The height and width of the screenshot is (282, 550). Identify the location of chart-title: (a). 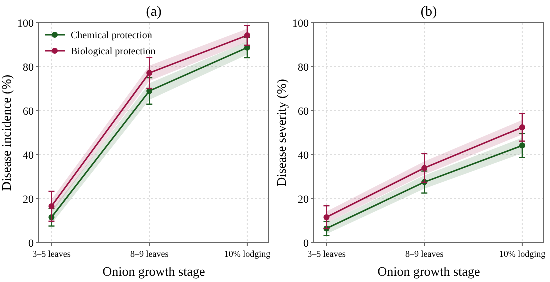
(154, 12).